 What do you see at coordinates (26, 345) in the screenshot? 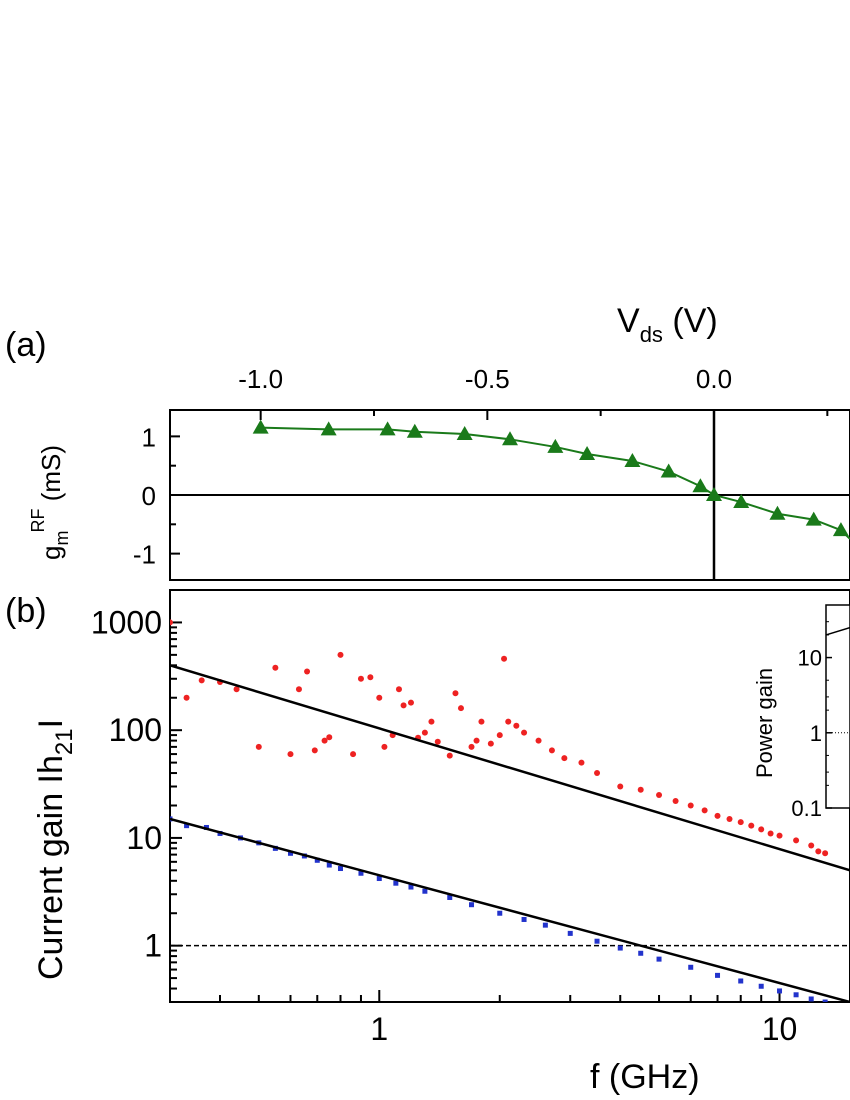
I see `panel-a-label: (a)` at bounding box center [26, 345].